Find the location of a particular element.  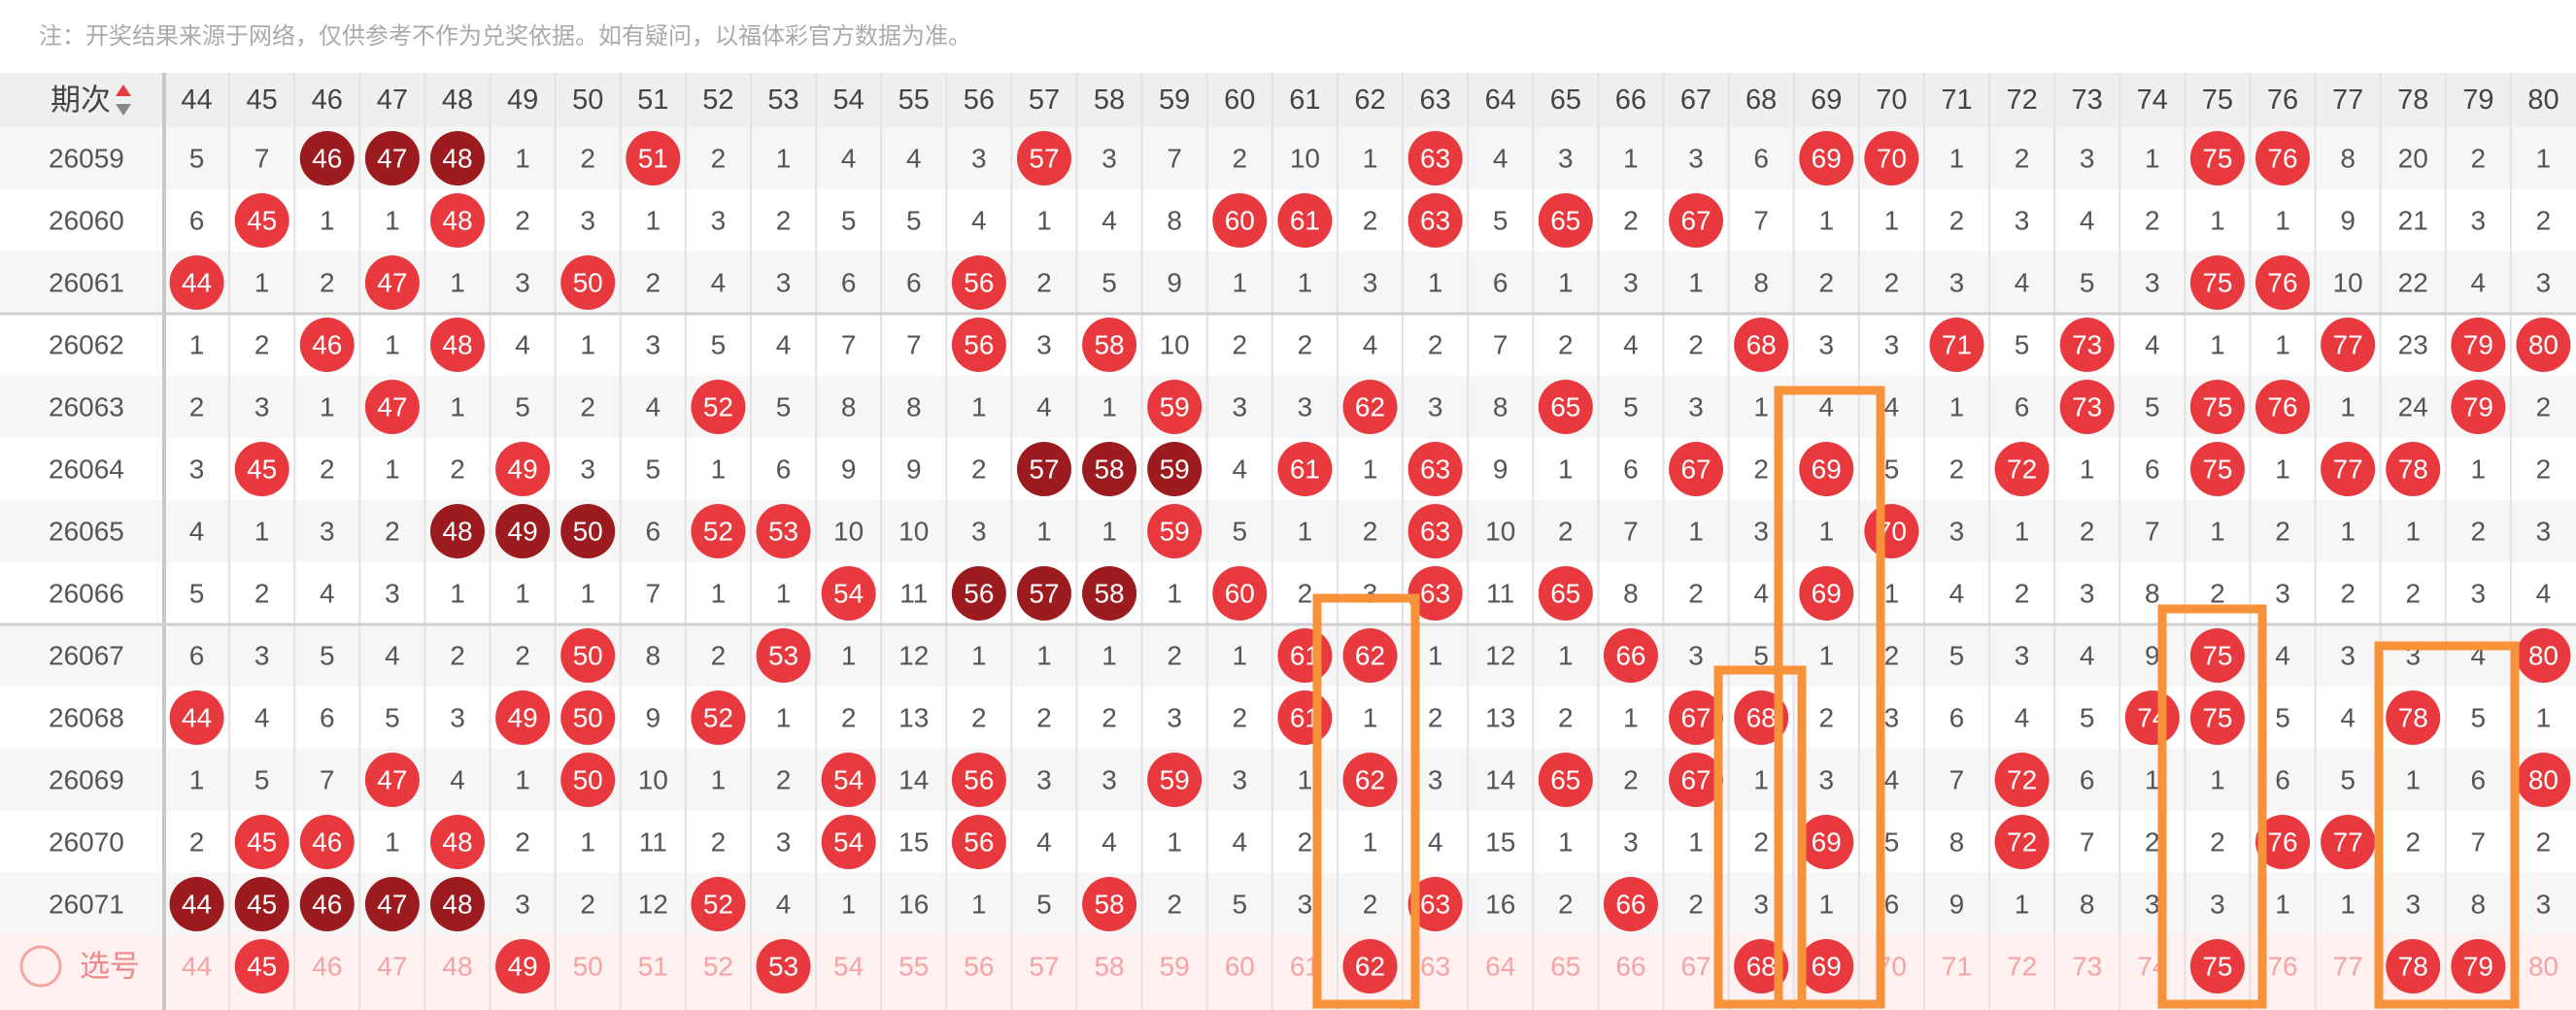

miss-count: 9 is located at coordinates (914, 469).